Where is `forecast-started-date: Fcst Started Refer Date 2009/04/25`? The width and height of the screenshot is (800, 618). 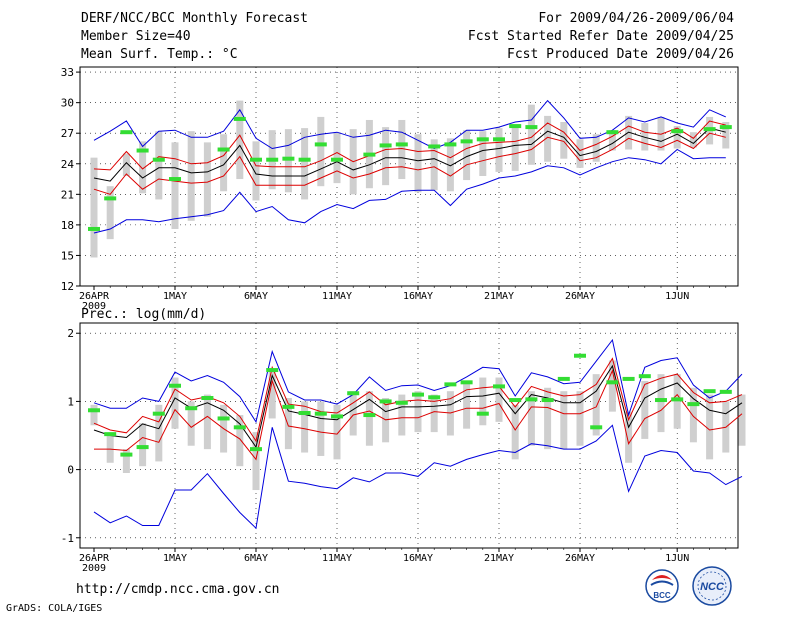
forecast-started-date: Fcst Started Refer Date 2009/04/25 is located at coordinates (600, 36).